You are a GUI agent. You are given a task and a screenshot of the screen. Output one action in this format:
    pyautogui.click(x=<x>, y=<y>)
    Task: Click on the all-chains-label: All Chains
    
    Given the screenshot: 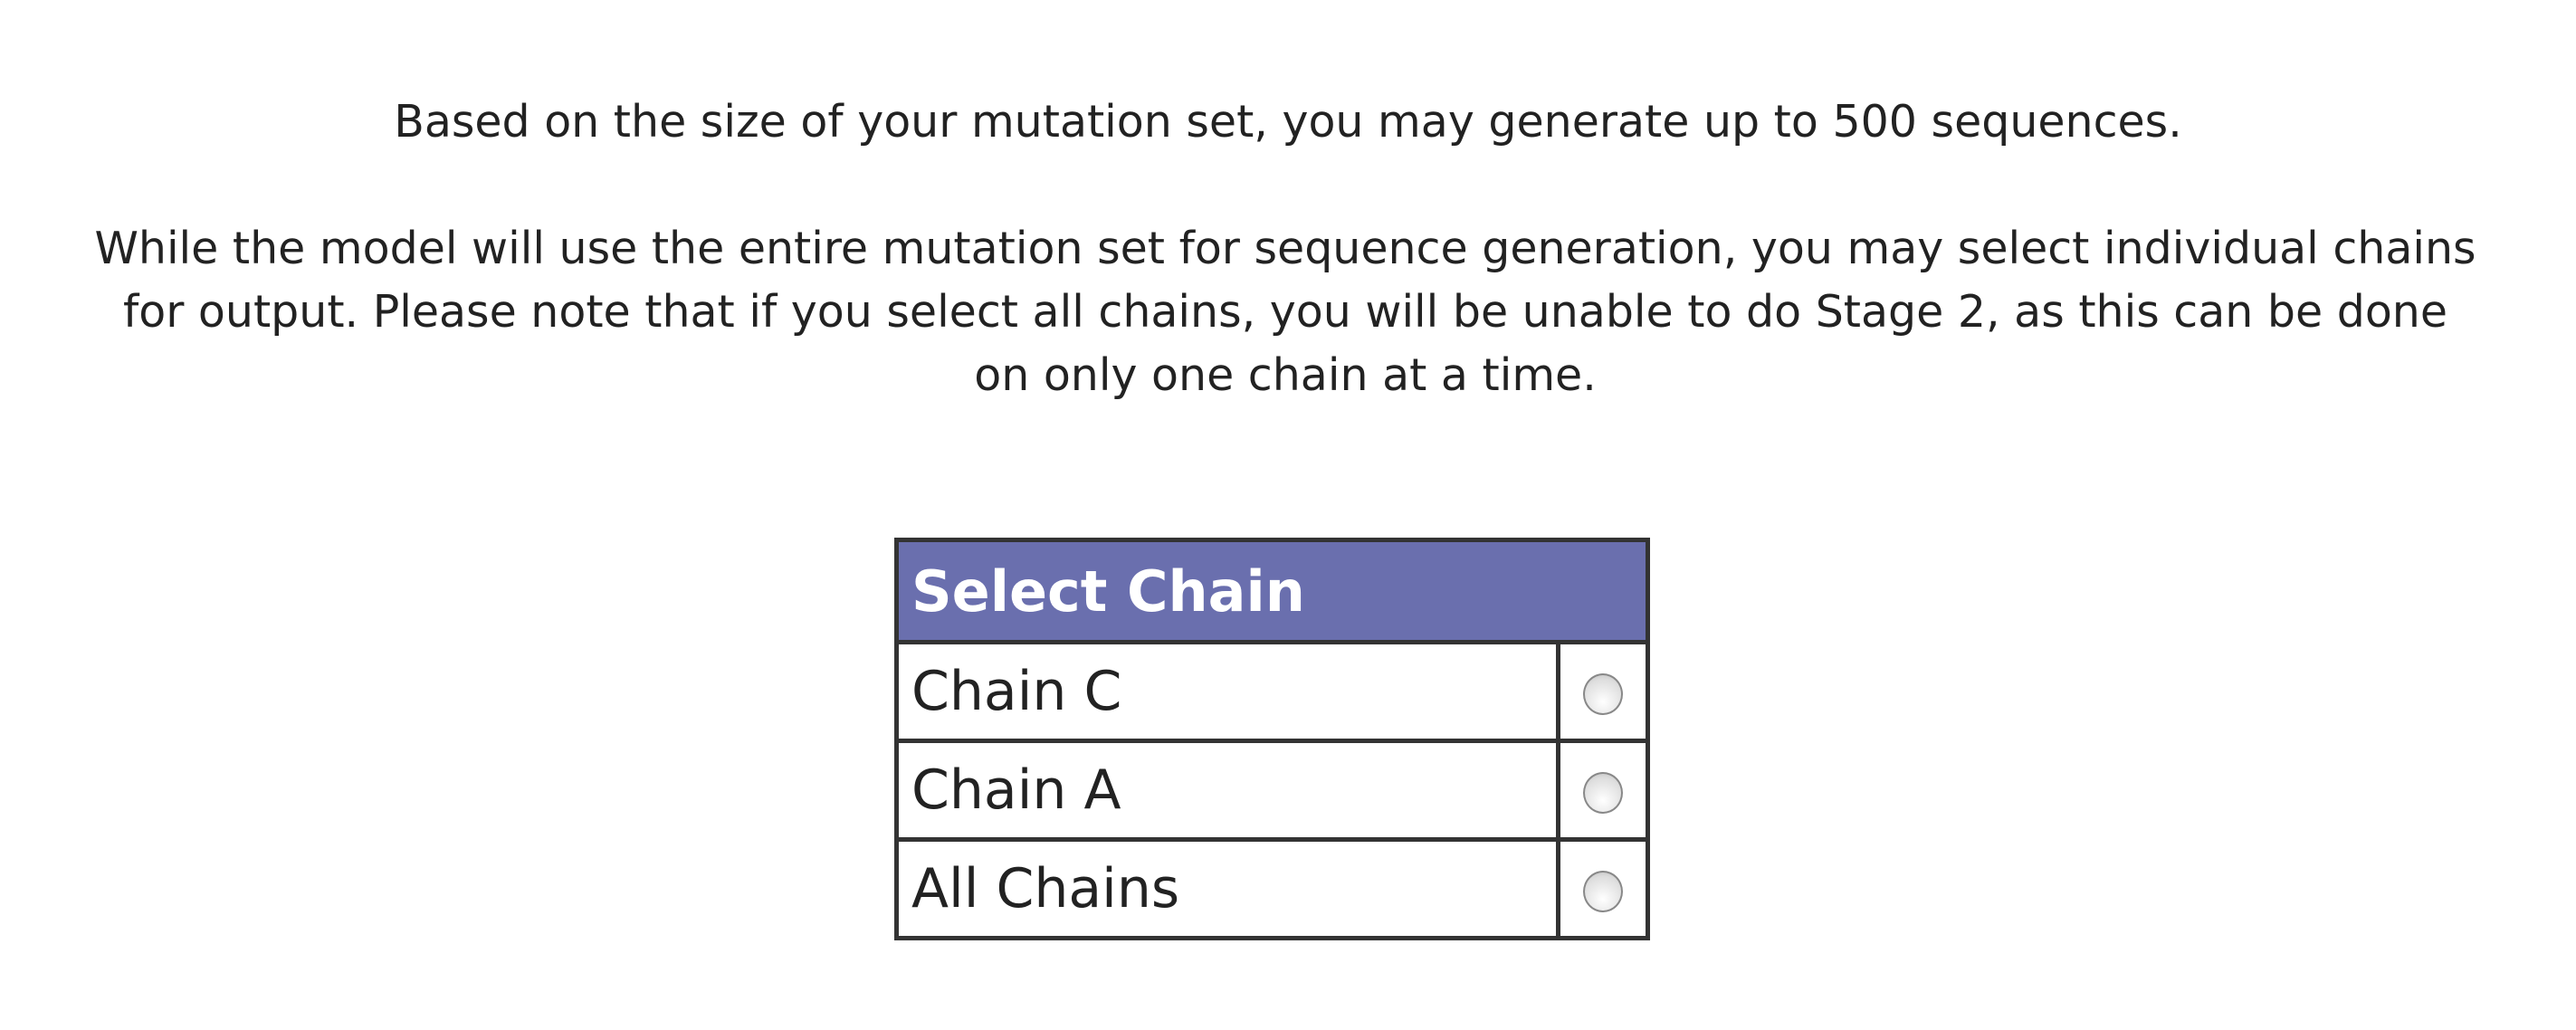 What is the action you would take?
    pyautogui.click(x=1227, y=889)
    